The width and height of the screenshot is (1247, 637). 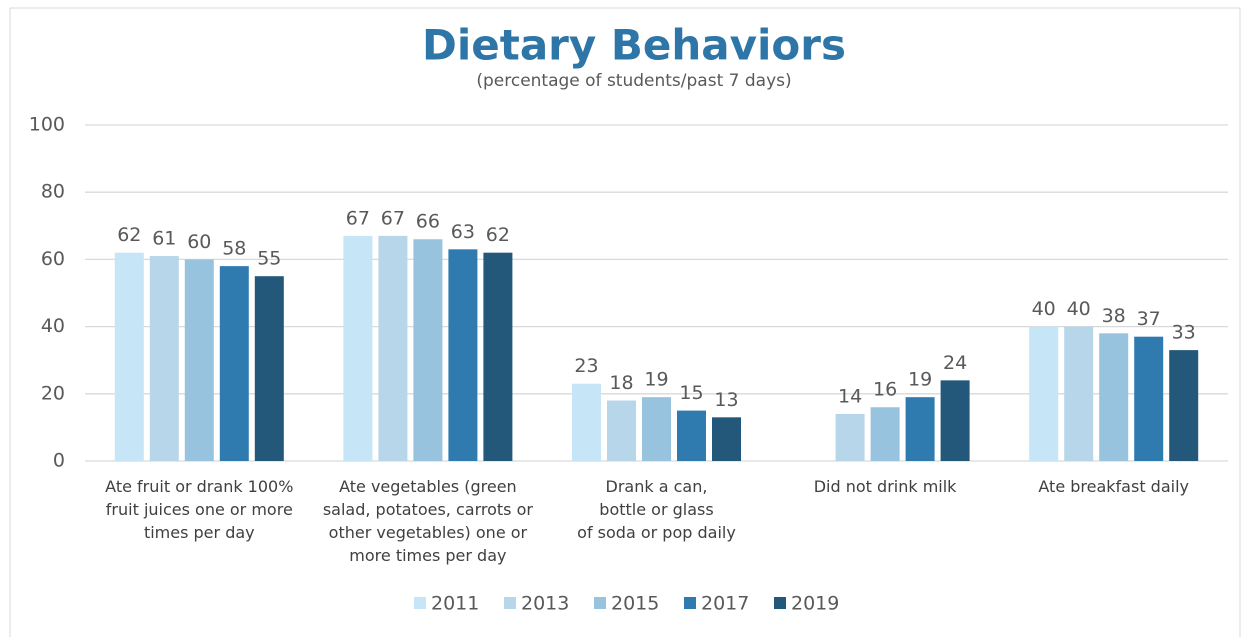 What do you see at coordinates (269, 259) in the screenshot?
I see `value-label: 55` at bounding box center [269, 259].